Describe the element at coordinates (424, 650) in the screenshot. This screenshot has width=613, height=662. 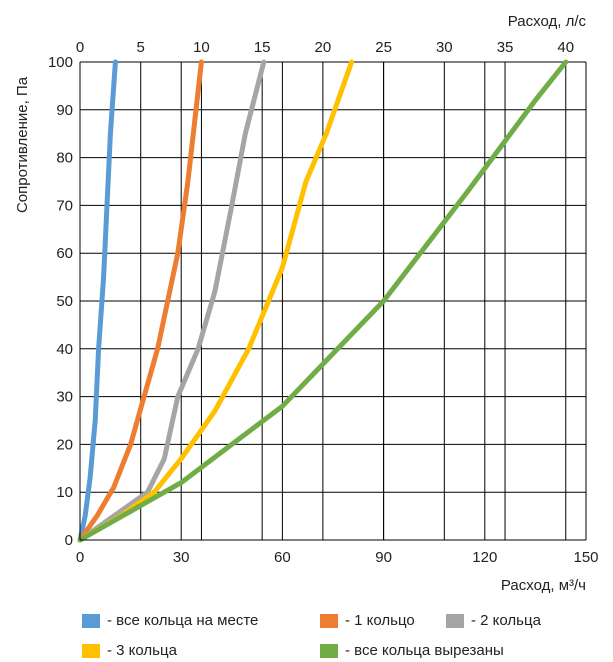
I see `legend-label: - все кольца вырезаны` at that location.